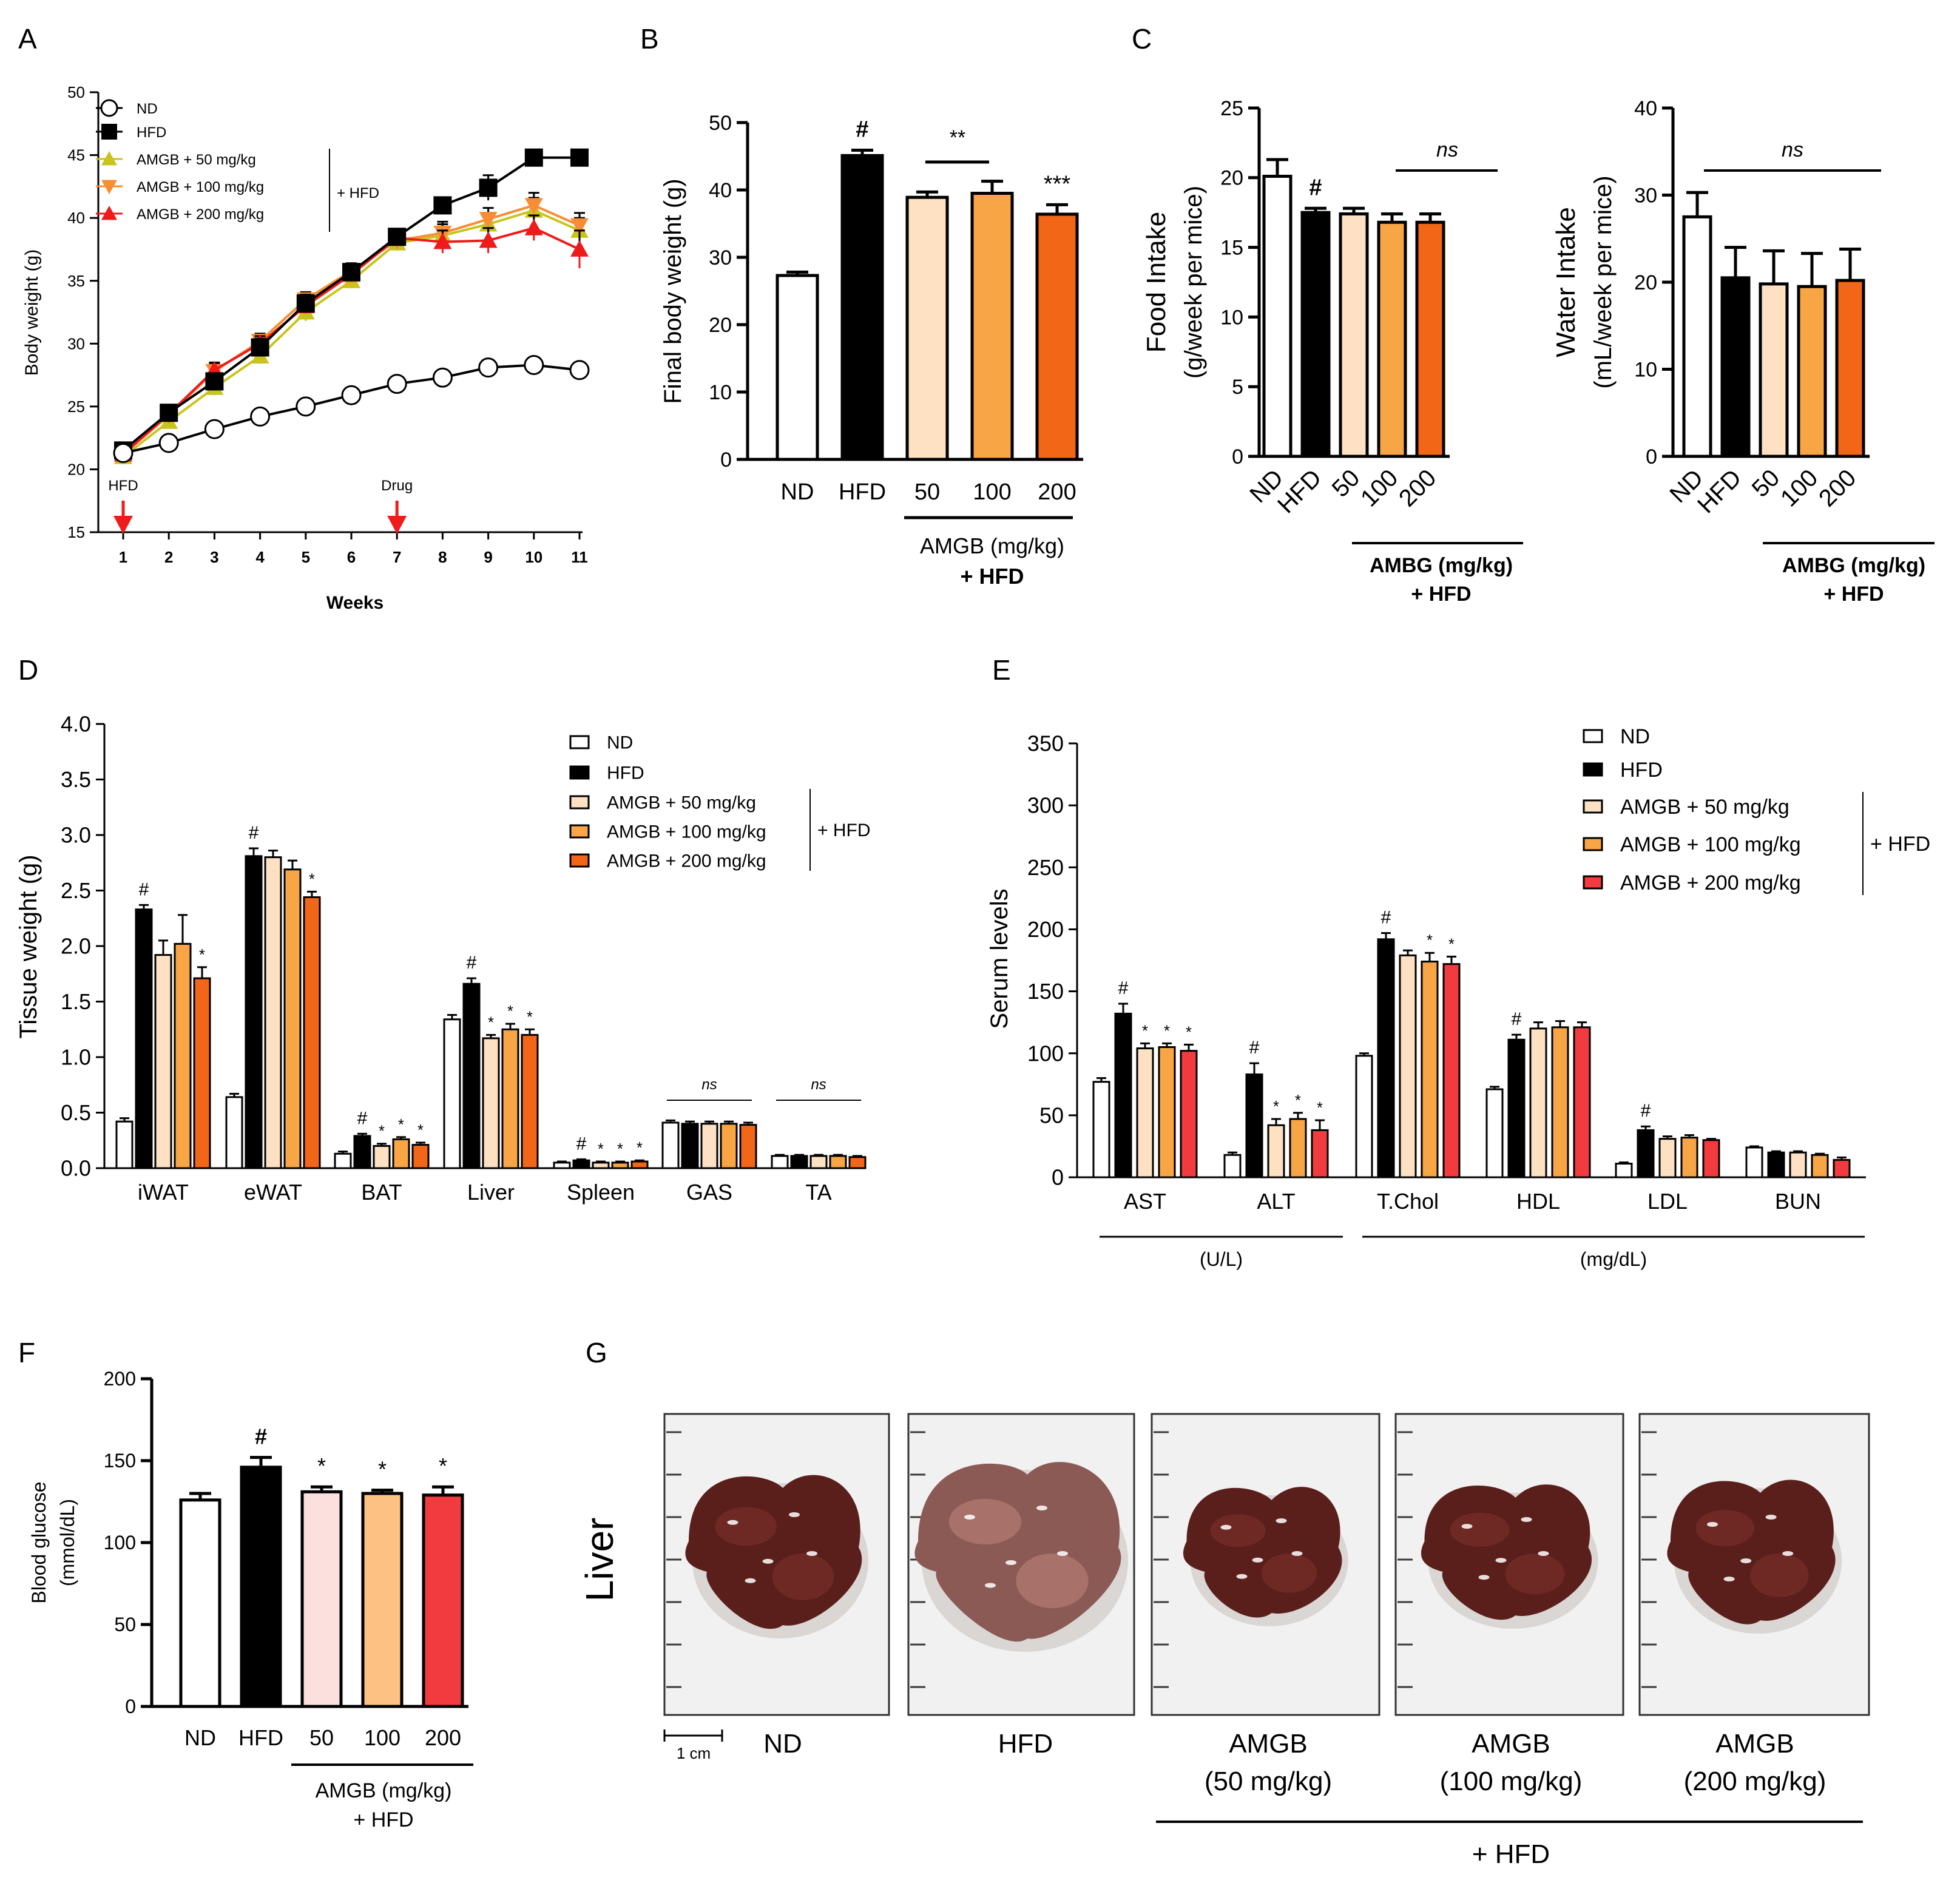 The image size is (1960, 1880). I want to click on y-tick-label: 30, so click(1645, 196).